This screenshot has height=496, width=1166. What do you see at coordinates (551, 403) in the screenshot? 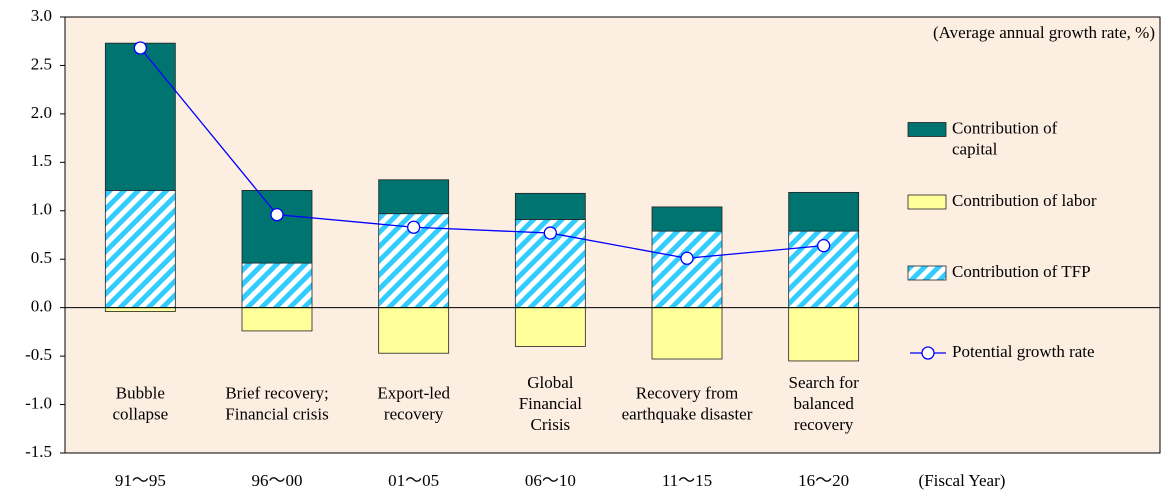
I see `period-label: Global Financial Crisis` at bounding box center [551, 403].